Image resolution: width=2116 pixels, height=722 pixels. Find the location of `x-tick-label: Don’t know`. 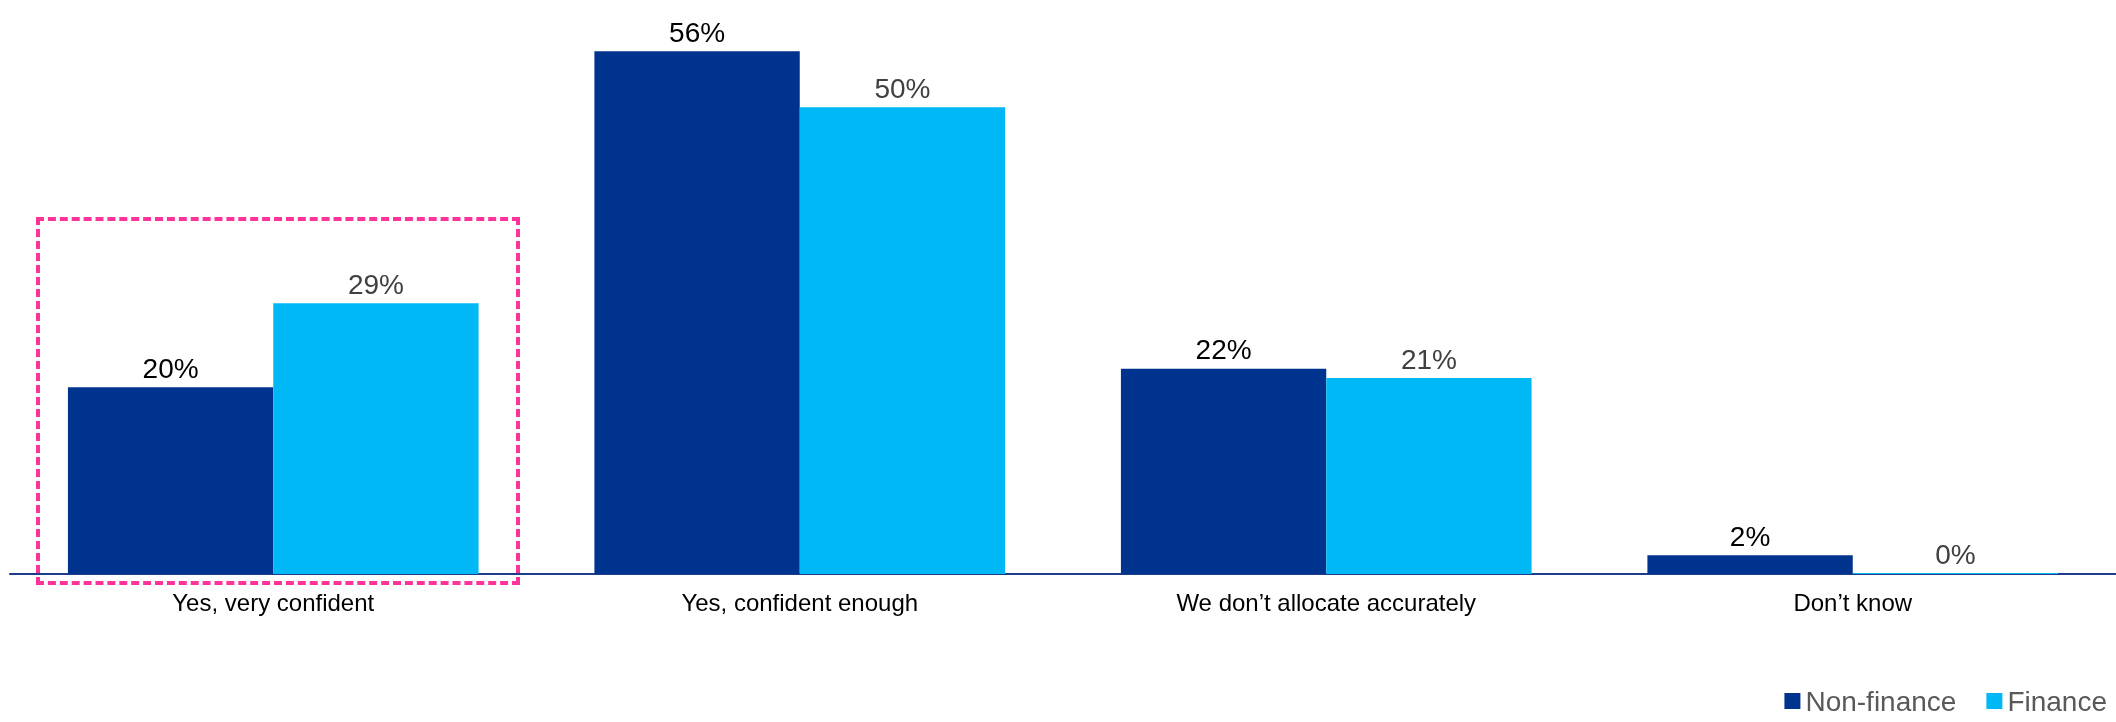

x-tick-label: Don’t know is located at coordinates (1853, 602).